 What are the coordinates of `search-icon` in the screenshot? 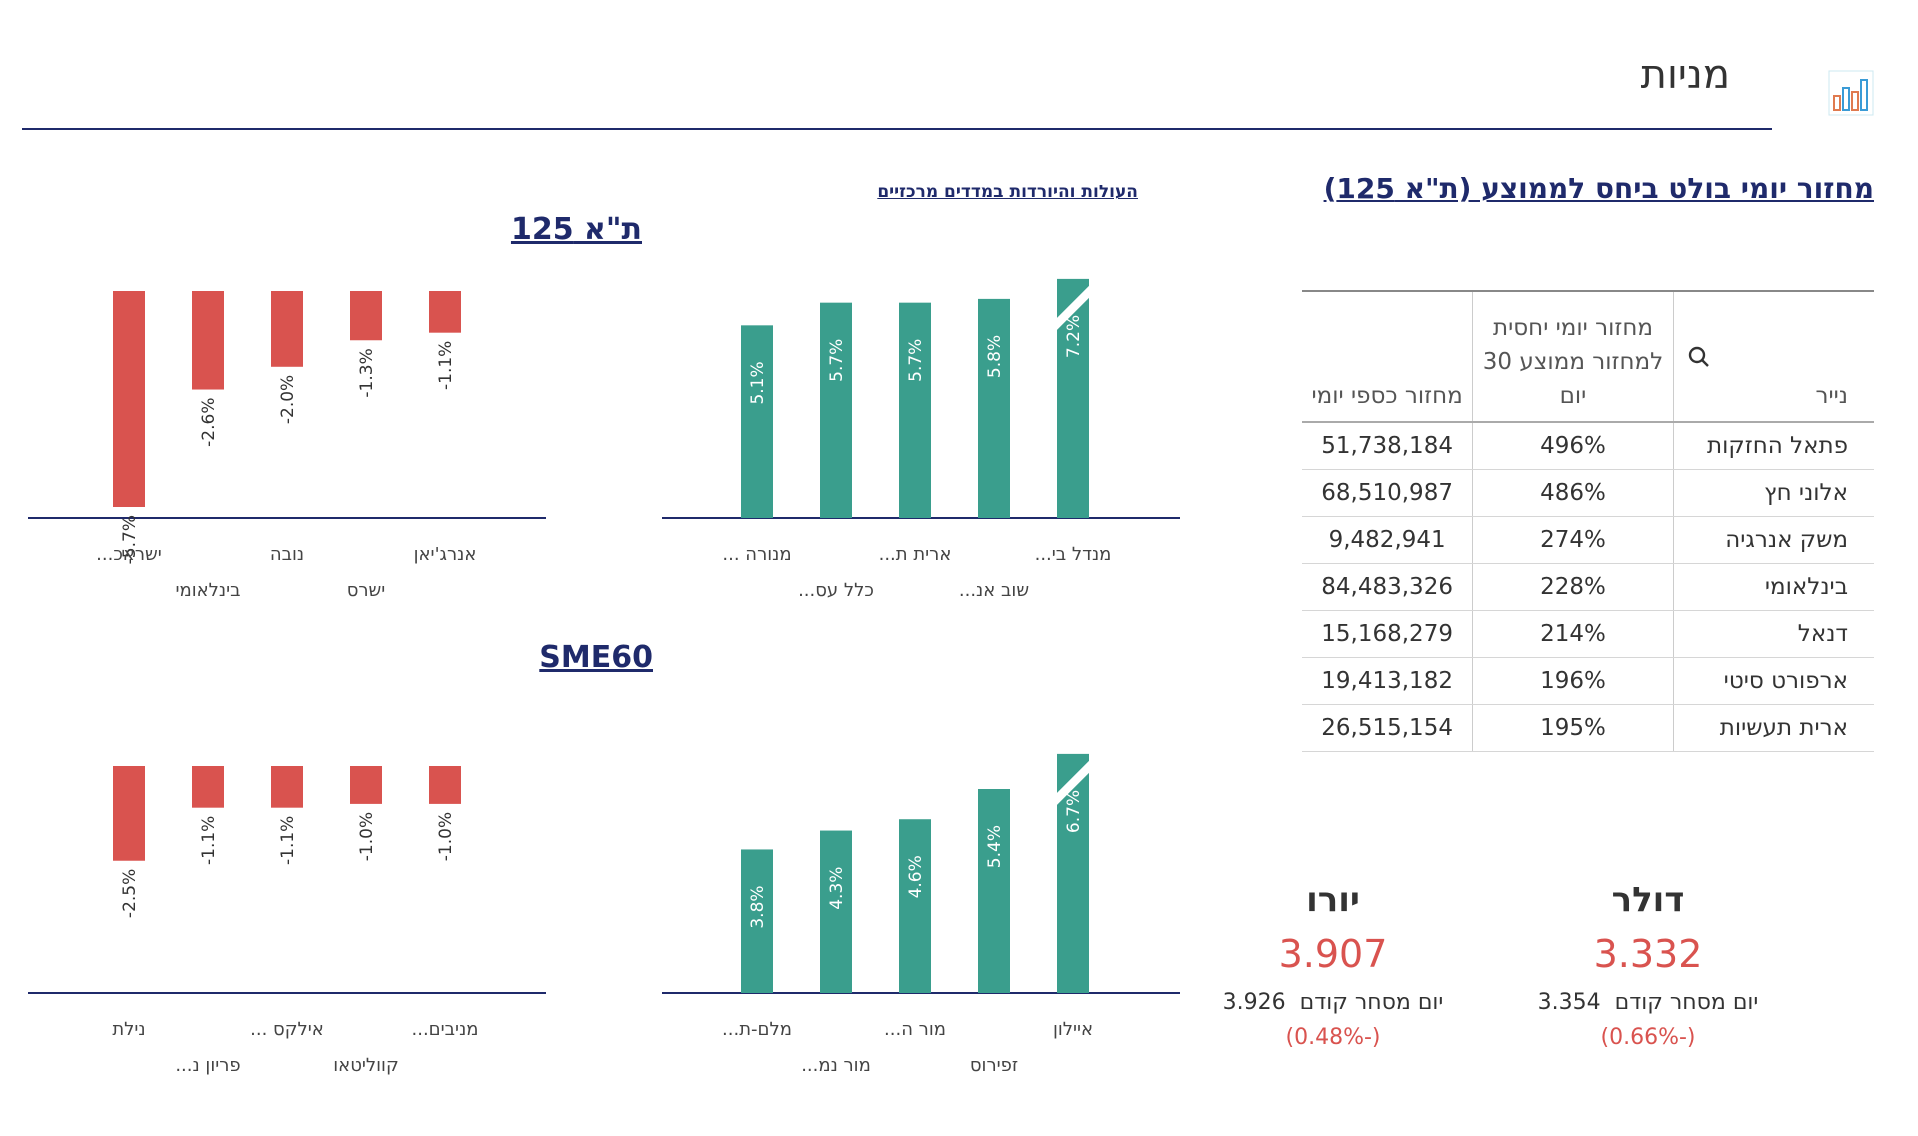 It's located at (1699, 357).